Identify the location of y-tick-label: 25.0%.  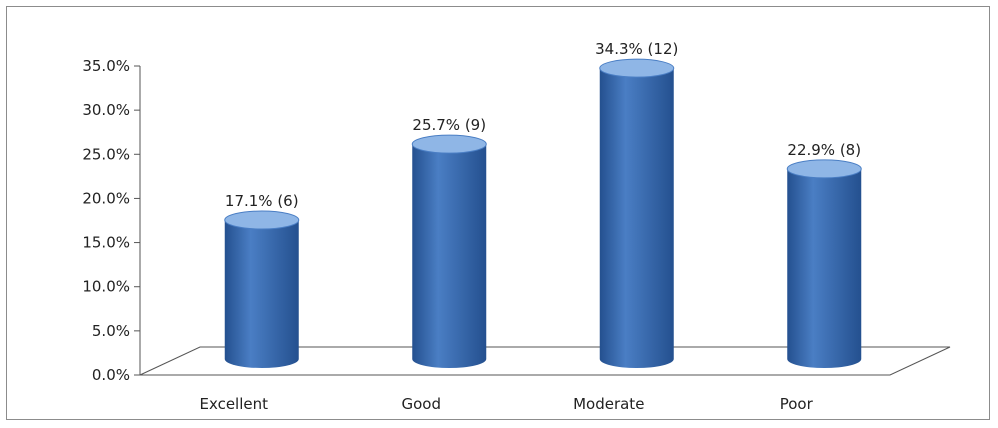
(106, 154).